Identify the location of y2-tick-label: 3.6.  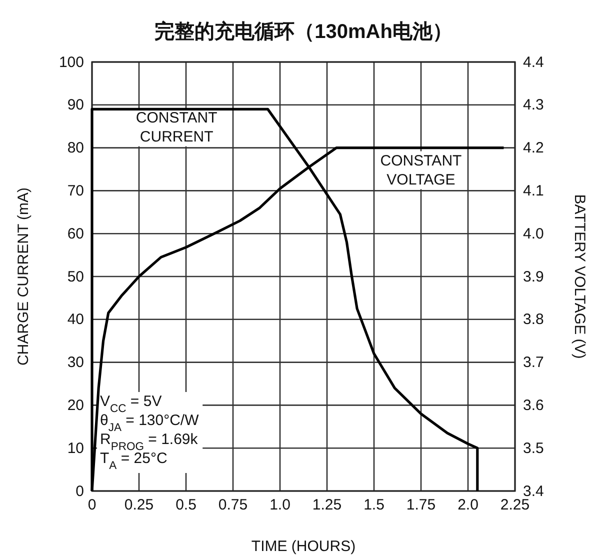
(533, 405).